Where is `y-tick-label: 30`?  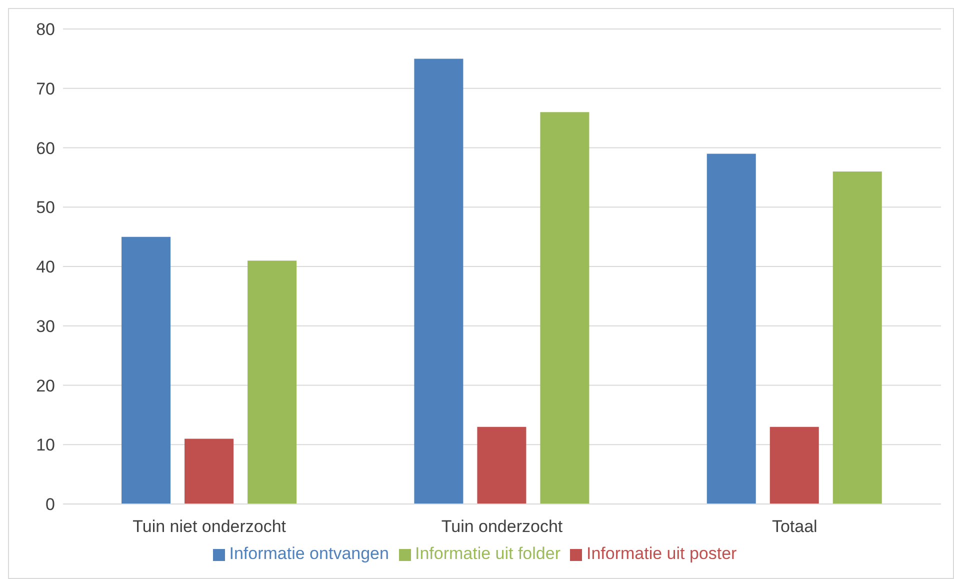
y-tick-label: 30 is located at coordinates (45, 326).